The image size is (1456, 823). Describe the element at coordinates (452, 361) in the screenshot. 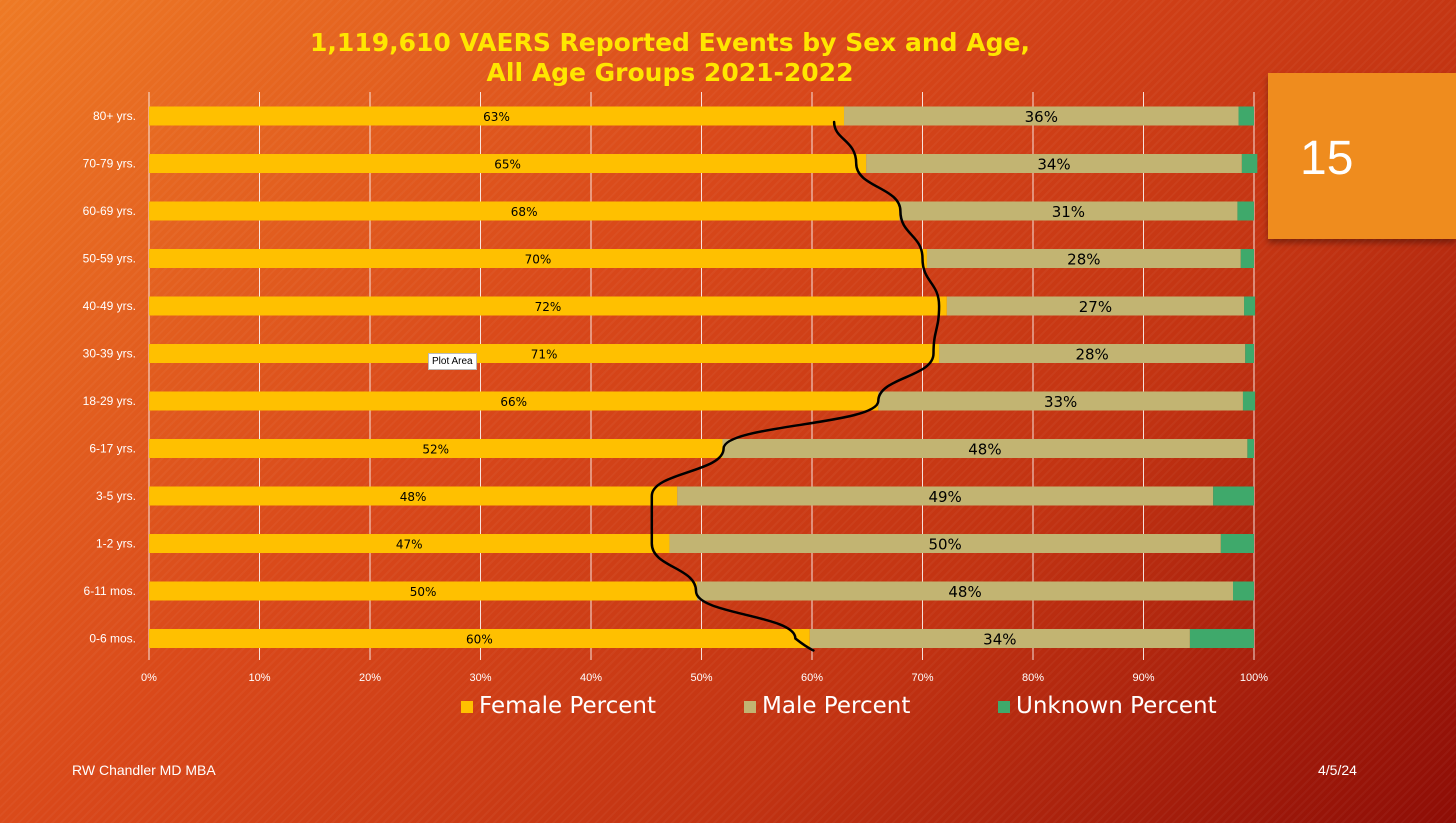

I see `plot-area-tooltip: Plot Area` at that location.